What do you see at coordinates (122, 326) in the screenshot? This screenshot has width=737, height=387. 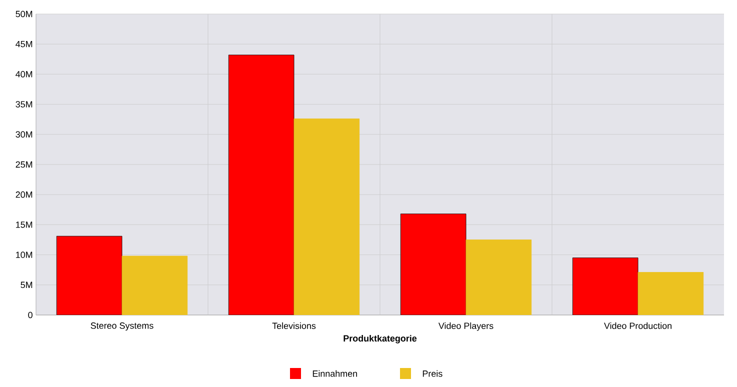 I see `x-tick-label: Stereo Systems` at bounding box center [122, 326].